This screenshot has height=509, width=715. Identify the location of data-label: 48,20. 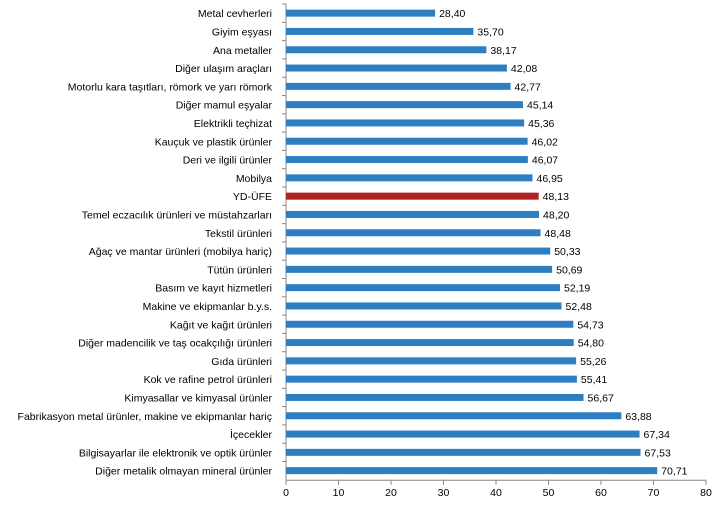
(556, 215).